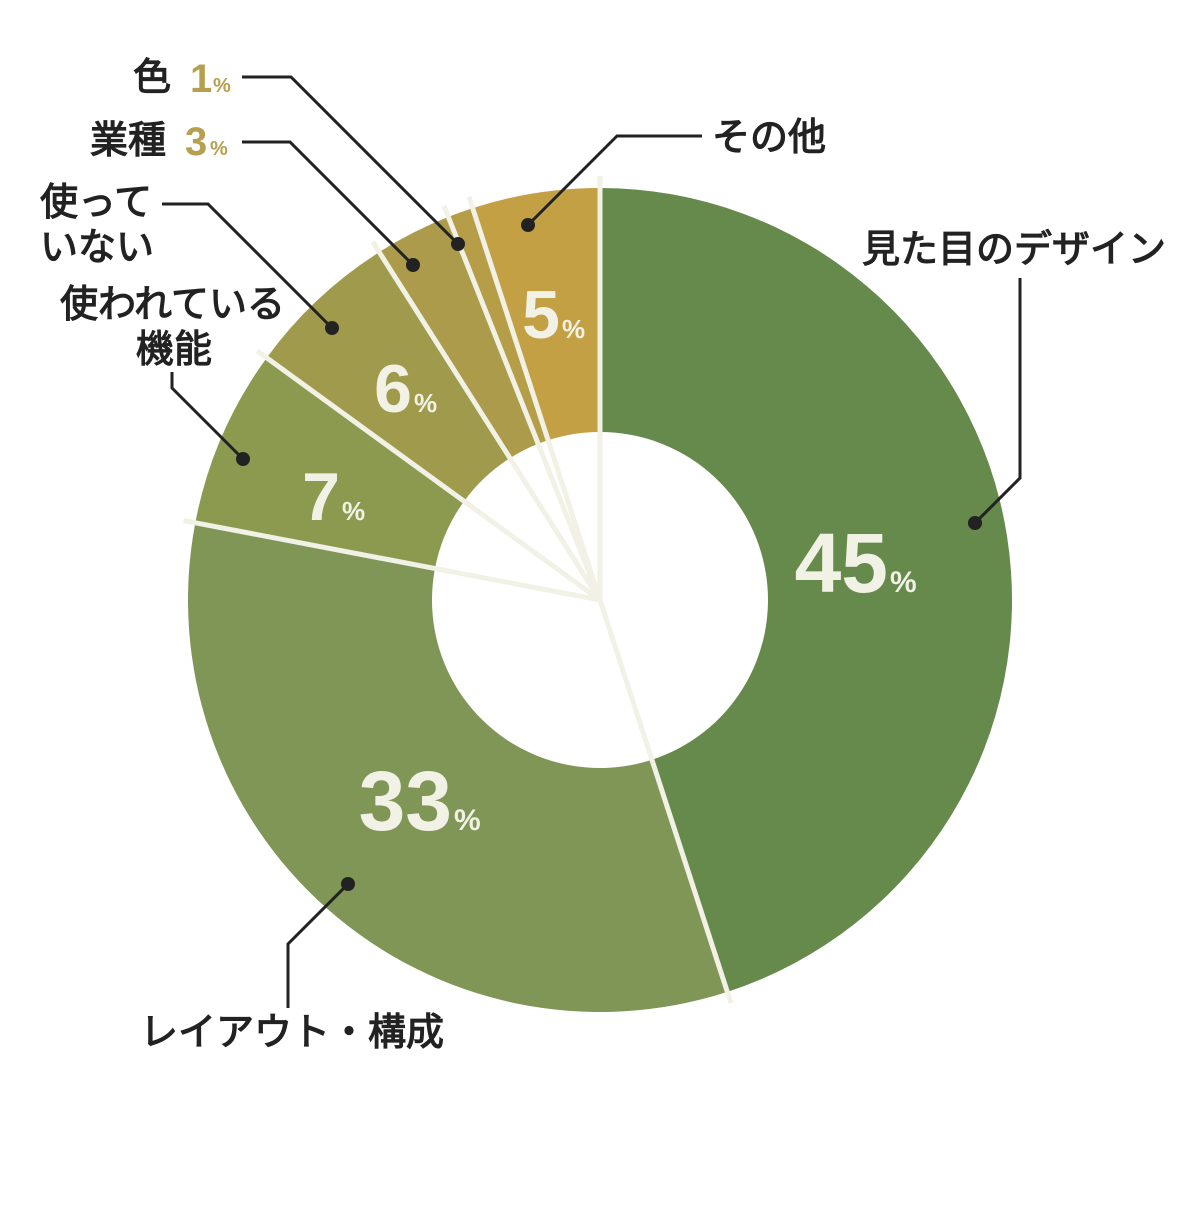 This screenshot has height=1205, width=1200. I want to click on slice-unused, so click(388, 377).